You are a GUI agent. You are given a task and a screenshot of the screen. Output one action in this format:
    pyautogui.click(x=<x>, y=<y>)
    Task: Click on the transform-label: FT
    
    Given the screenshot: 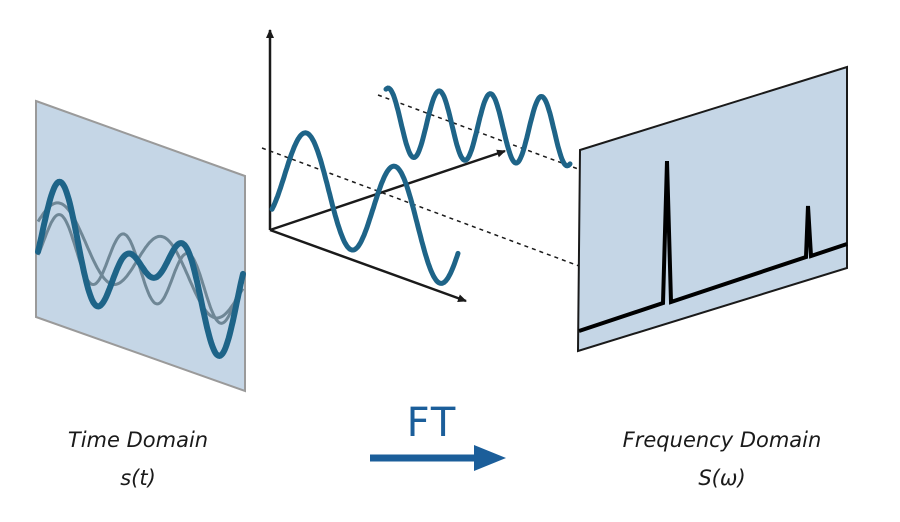 What is the action you would take?
    pyautogui.click(x=432, y=423)
    